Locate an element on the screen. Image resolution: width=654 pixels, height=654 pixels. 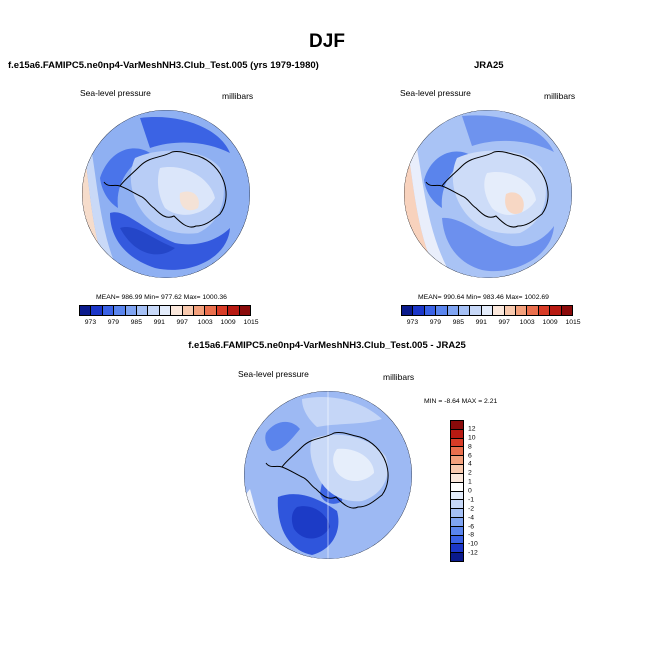
panel-2-colorbar-tick-label: 997 is located at coordinates (504, 322).